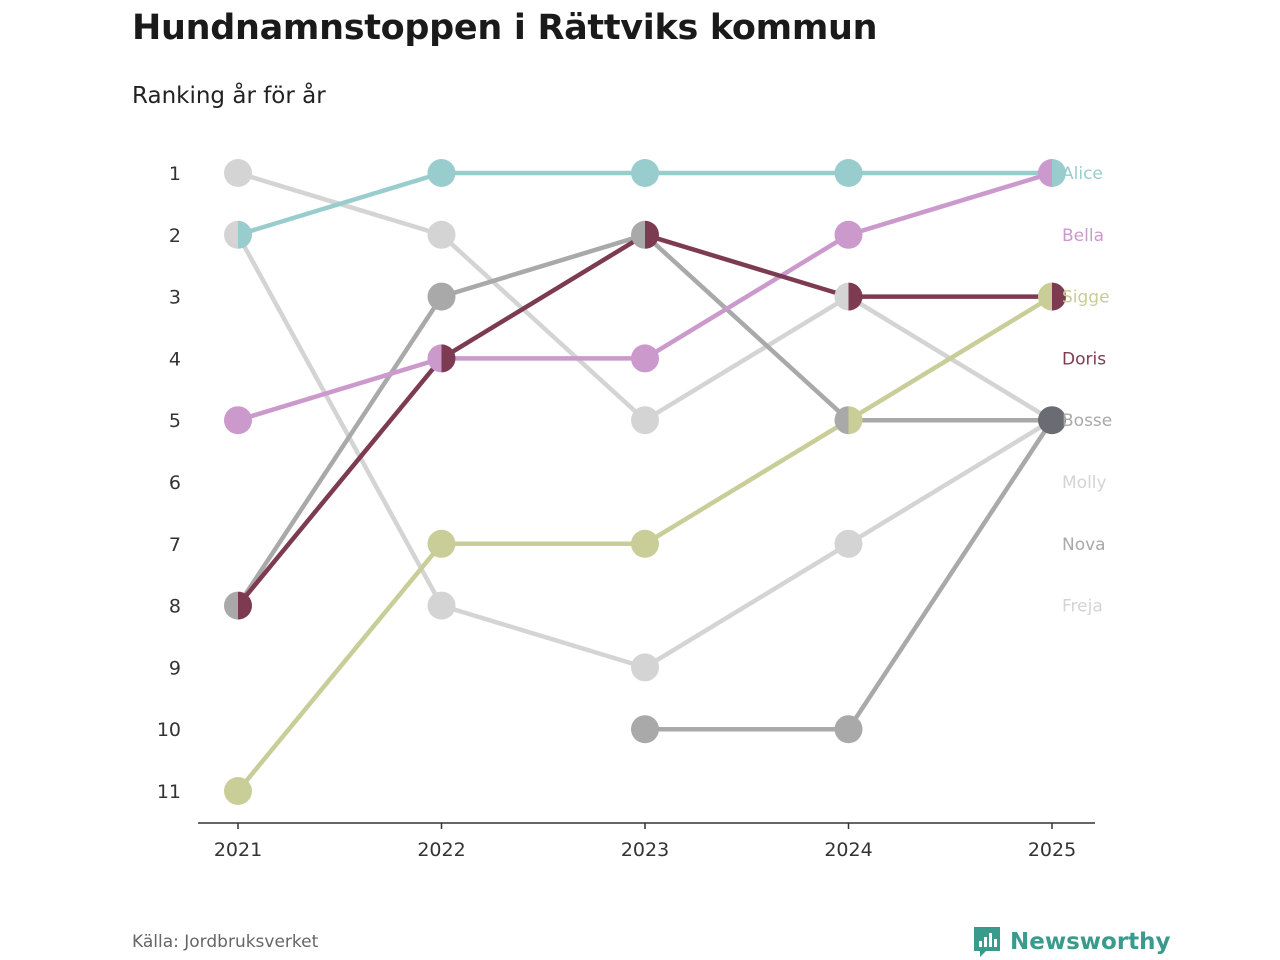  What do you see at coordinates (175, 668) in the screenshot?
I see `y-tick-label: 9` at bounding box center [175, 668].